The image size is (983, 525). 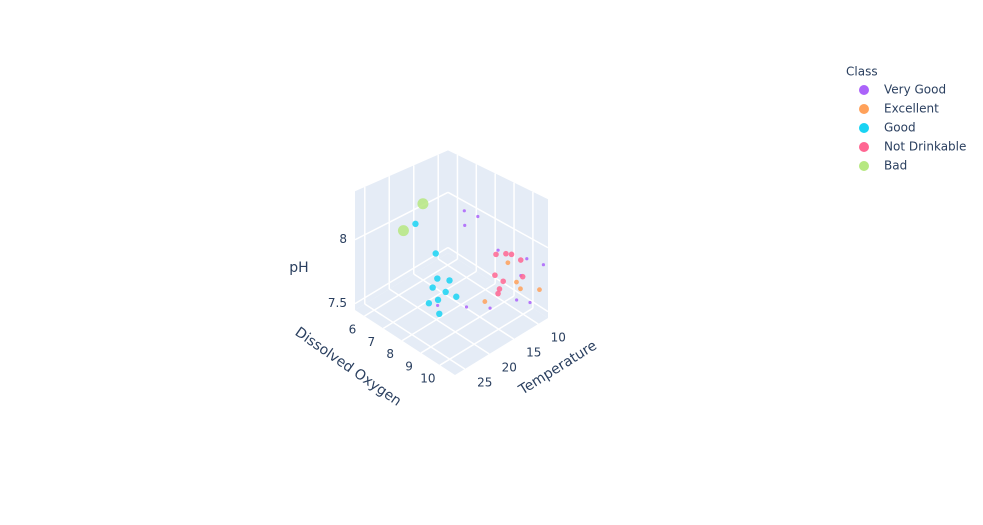 What do you see at coordinates (925, 147) in the screenshot?
I see `legend-label: Not Drinkable` at bounding box center [925, 147].